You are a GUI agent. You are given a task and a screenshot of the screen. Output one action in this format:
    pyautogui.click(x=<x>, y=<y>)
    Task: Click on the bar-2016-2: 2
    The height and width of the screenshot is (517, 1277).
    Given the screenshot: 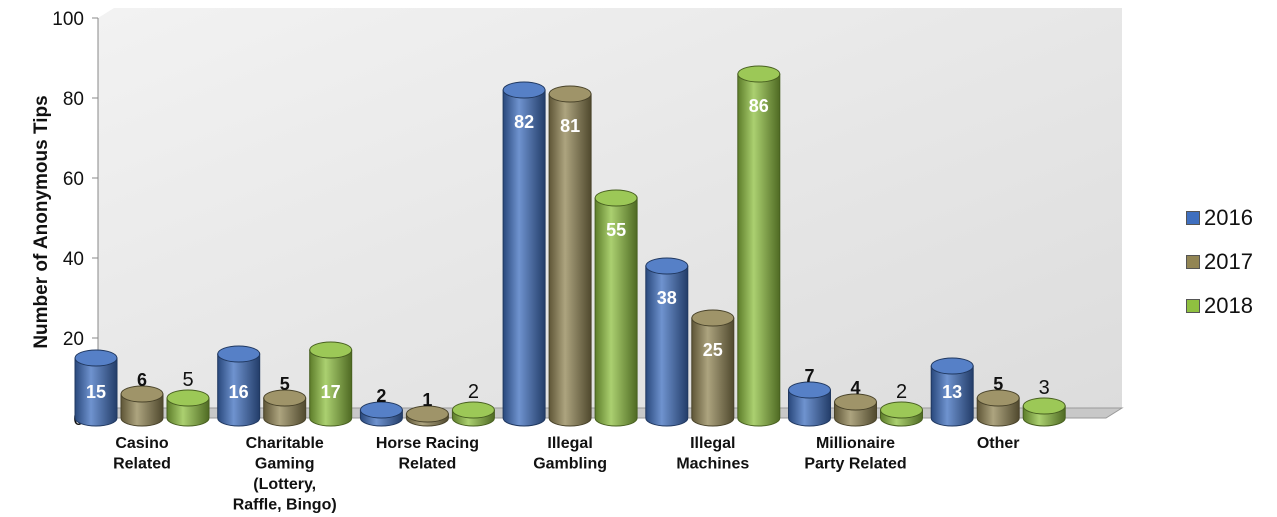 What is the action you would take?
    pyautogui.click(x=381, y=406)
    